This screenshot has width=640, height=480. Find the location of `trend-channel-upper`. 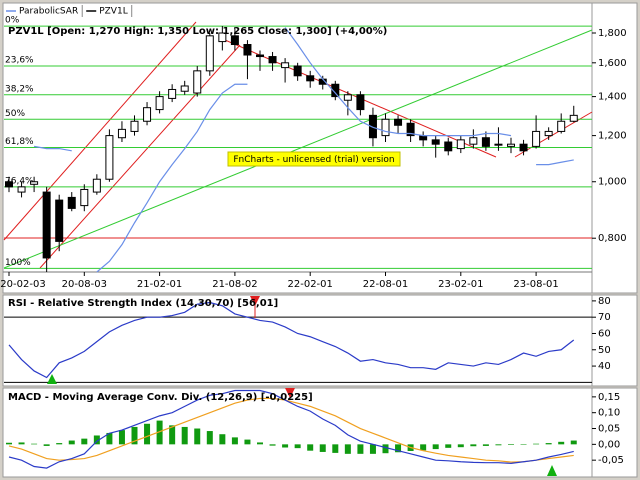

trend-channel-upper is located at coordinates (100, 131).